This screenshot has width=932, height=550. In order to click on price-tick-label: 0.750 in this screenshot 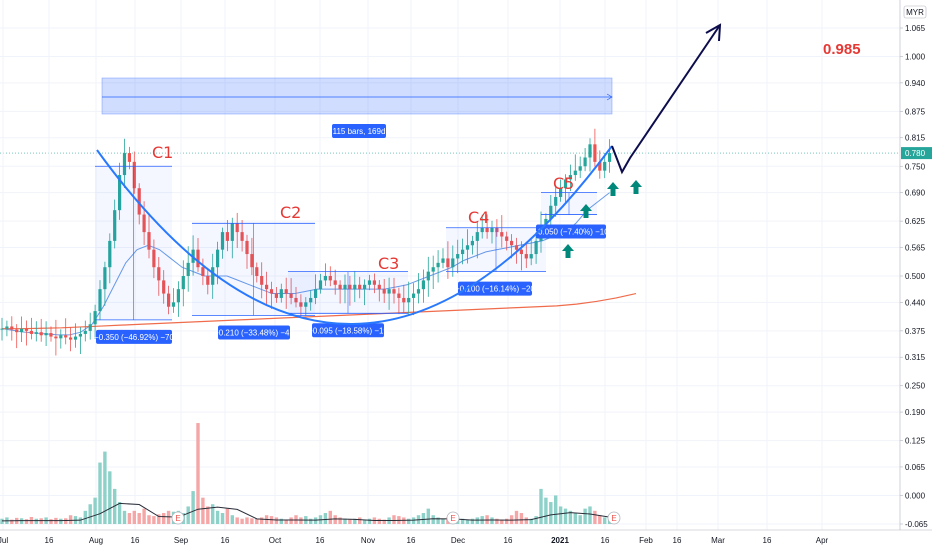, I will do `click(915, 166)`.